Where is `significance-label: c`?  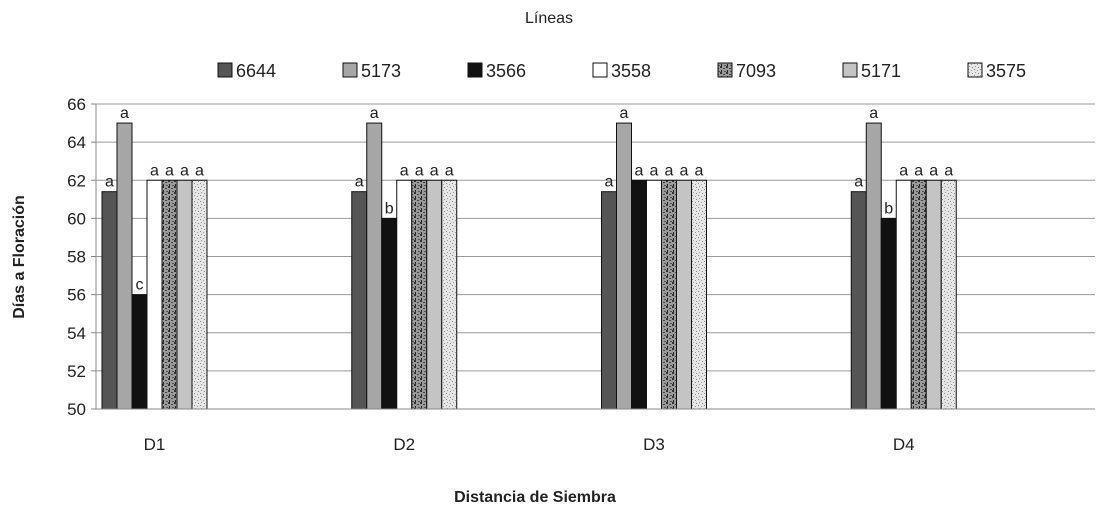
significance-label: c is located at coordinates (140, 285).